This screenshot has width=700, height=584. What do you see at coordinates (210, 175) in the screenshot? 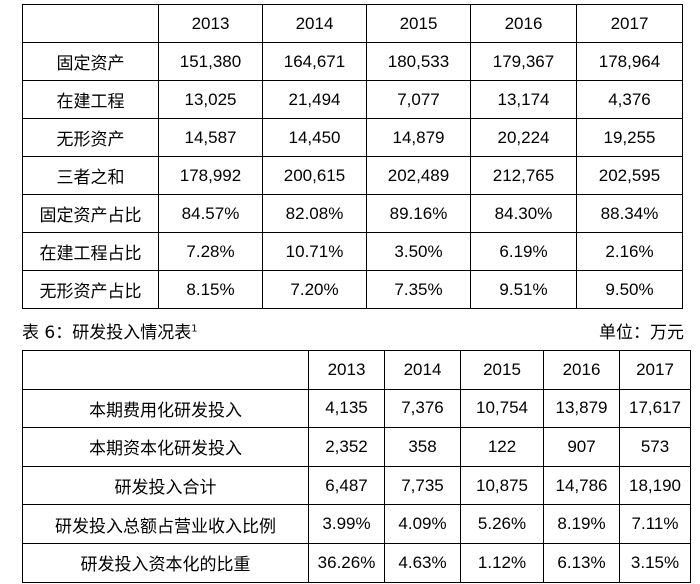
I see `value-cell: 178,992` at bounding box center [210, 175].